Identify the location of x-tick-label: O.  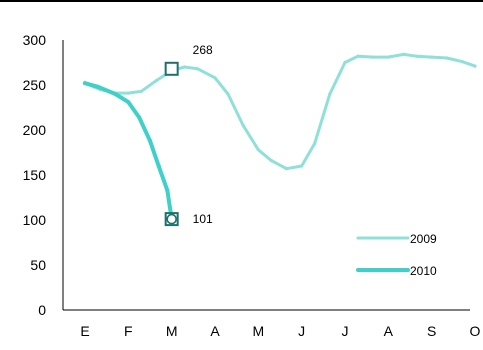
(475, 331).